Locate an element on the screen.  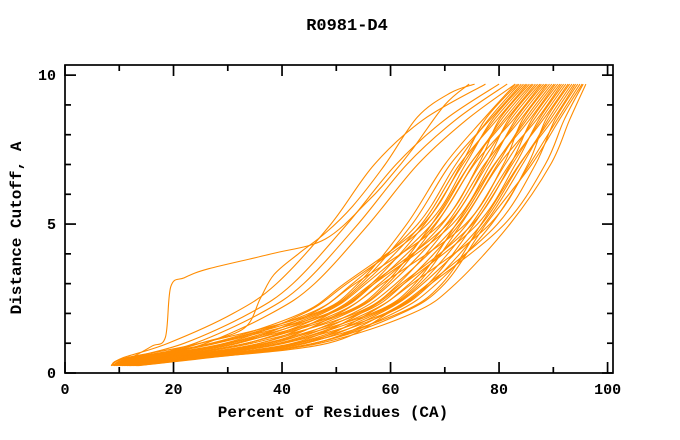
x-tick-label: 80 is located at coordinates (499, 390).